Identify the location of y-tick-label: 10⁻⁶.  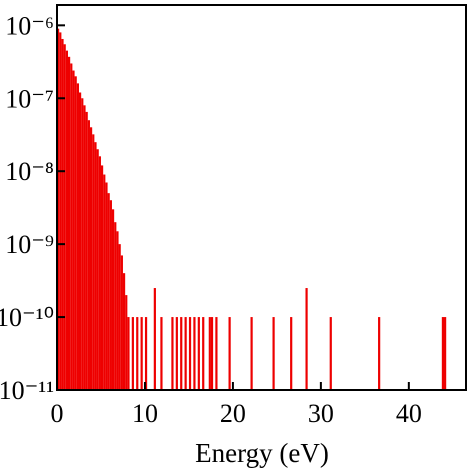
(29, 25).